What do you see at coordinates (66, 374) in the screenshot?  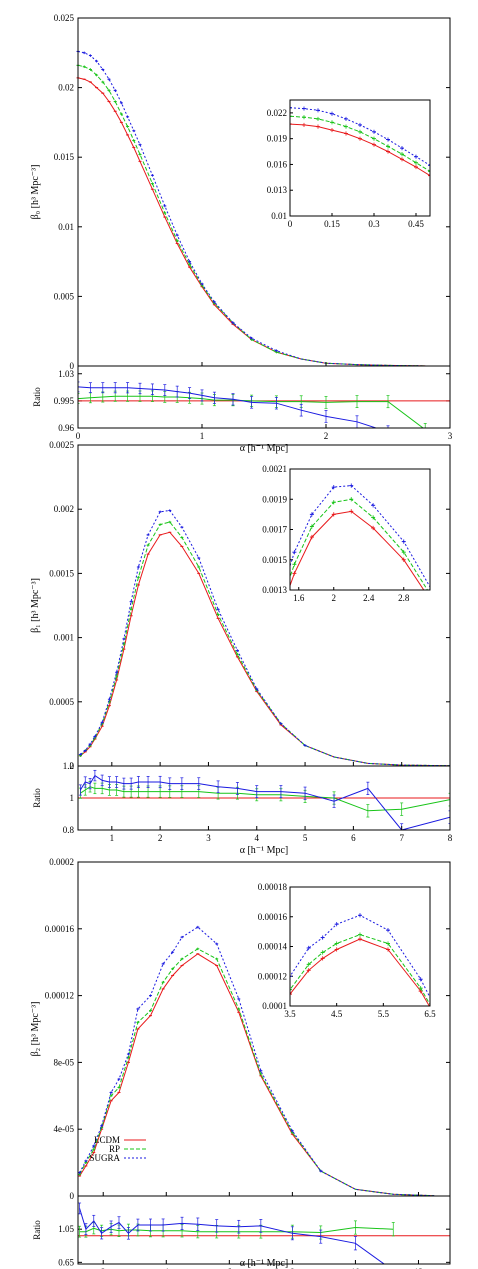 I see `ratio-y-tick-label: 1.03` at bounding box center [66, 374].